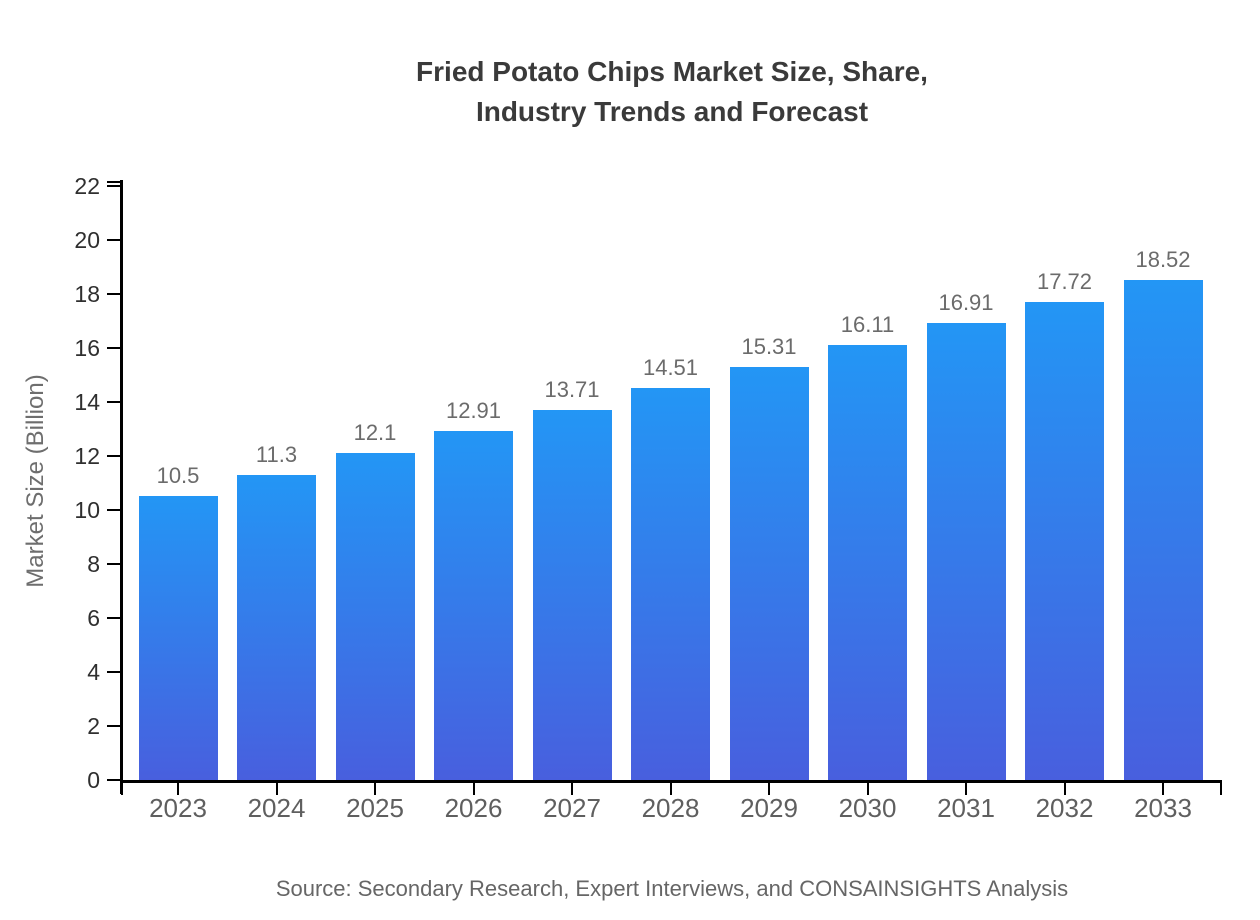  What do you see at coordinates (670, 367) in the screenshot?
I see `bar-value-label-2028: 14.51` at bounding box center [670, 367].